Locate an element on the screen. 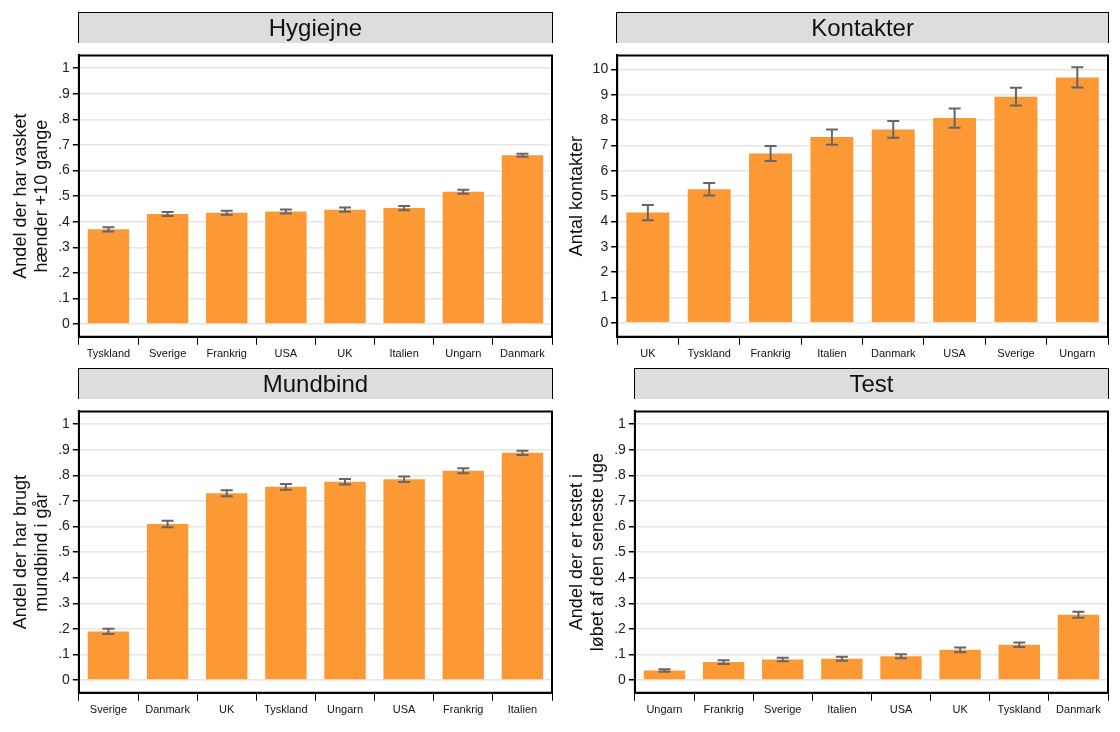 The width and height of the screenshot is (1120, 732). y-axis-title: Andel der er testet i løbet af den seneste uge is located at coordinates (586, 552).